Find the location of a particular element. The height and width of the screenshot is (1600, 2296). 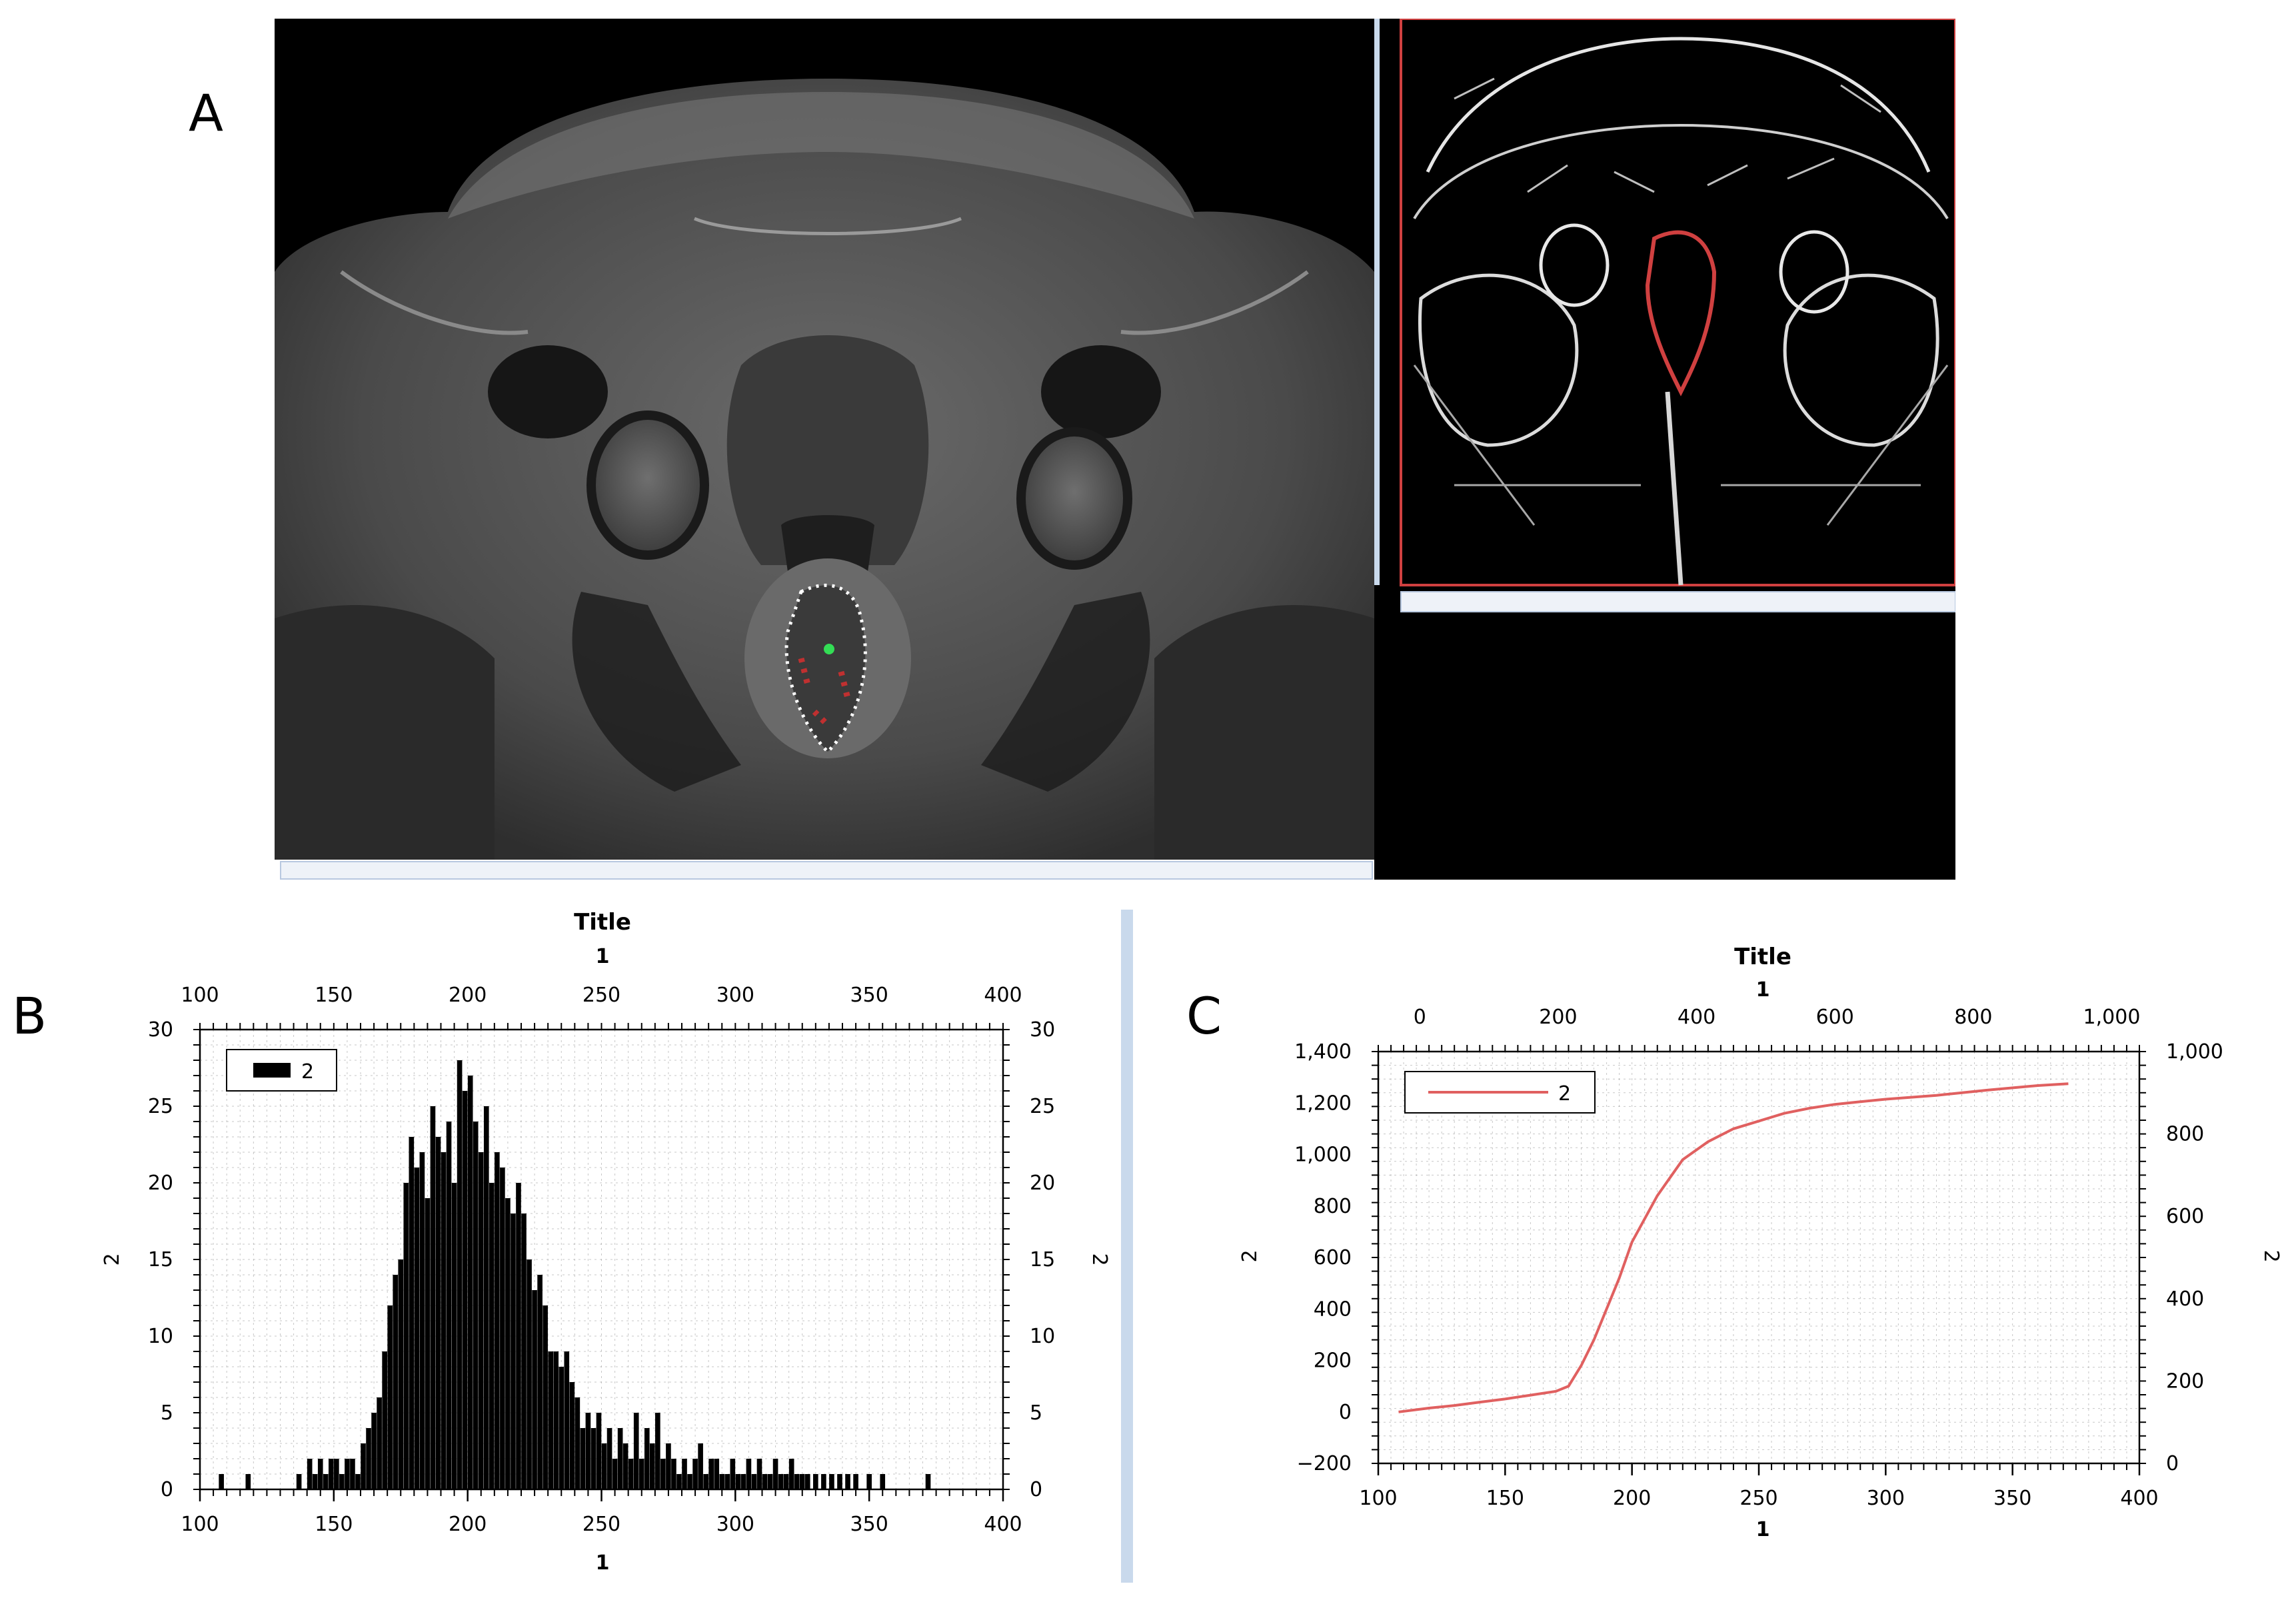

cumulative-right-tick-label: 400 is located at coordinates (2185, 1299).